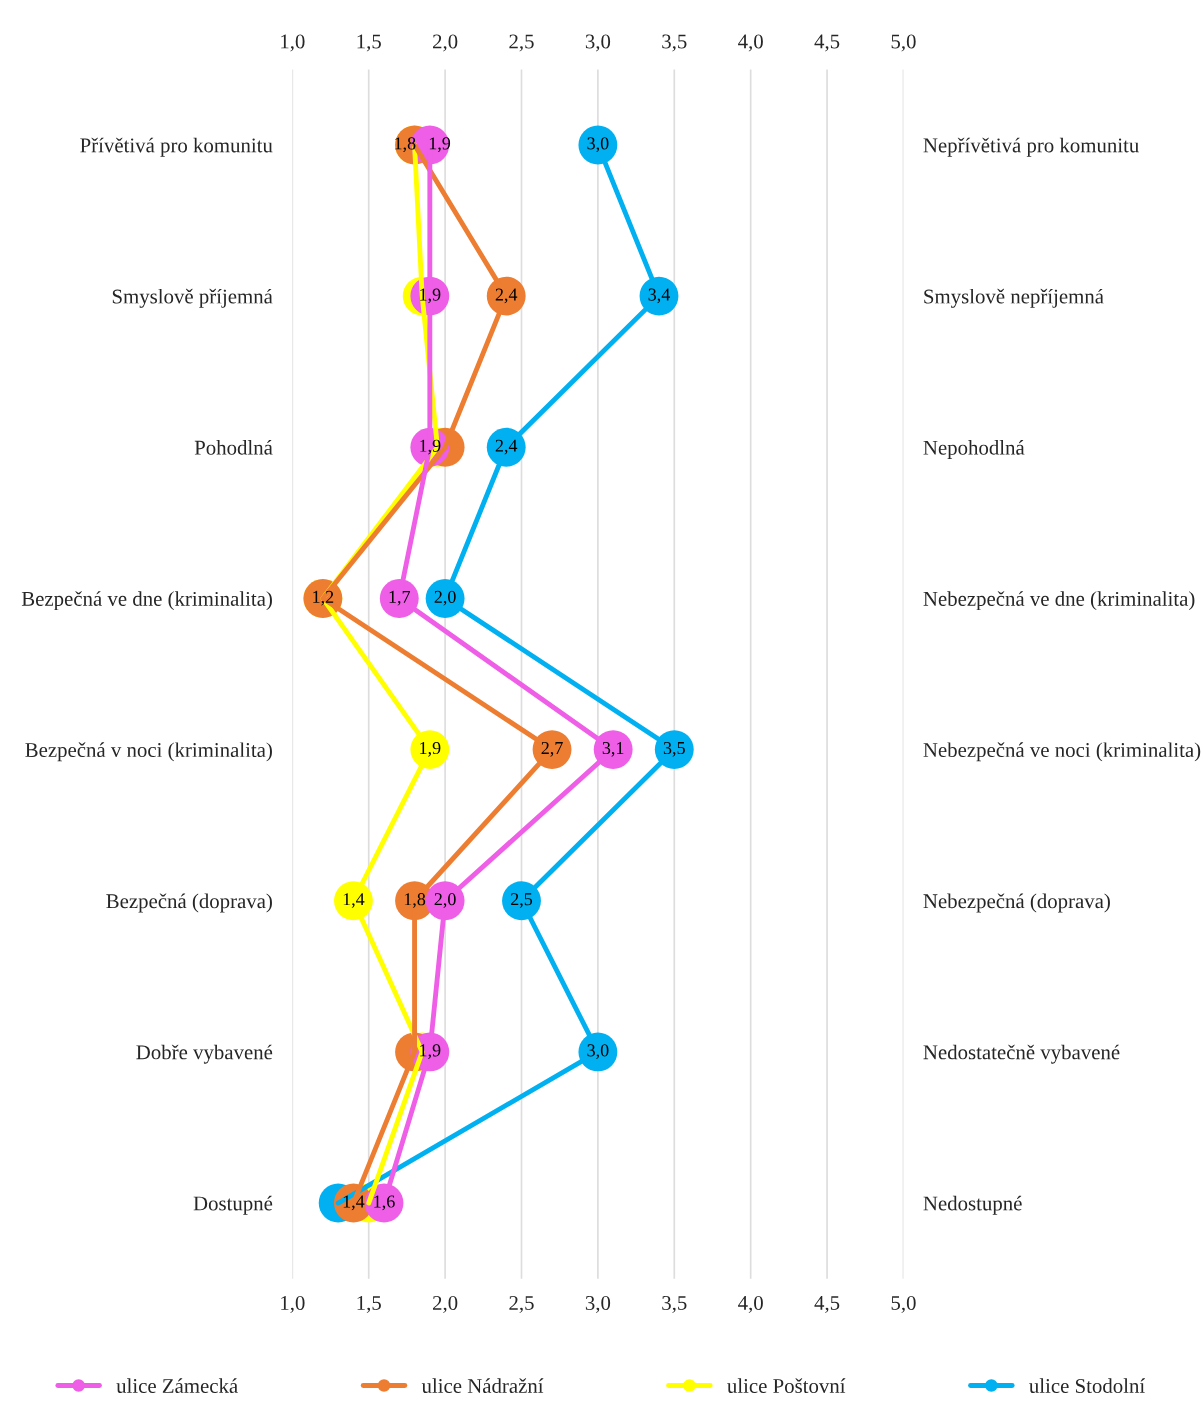 This screenshot has width=1203, height=1416. I want to click on data-label: 3,4, so click(659, 296).